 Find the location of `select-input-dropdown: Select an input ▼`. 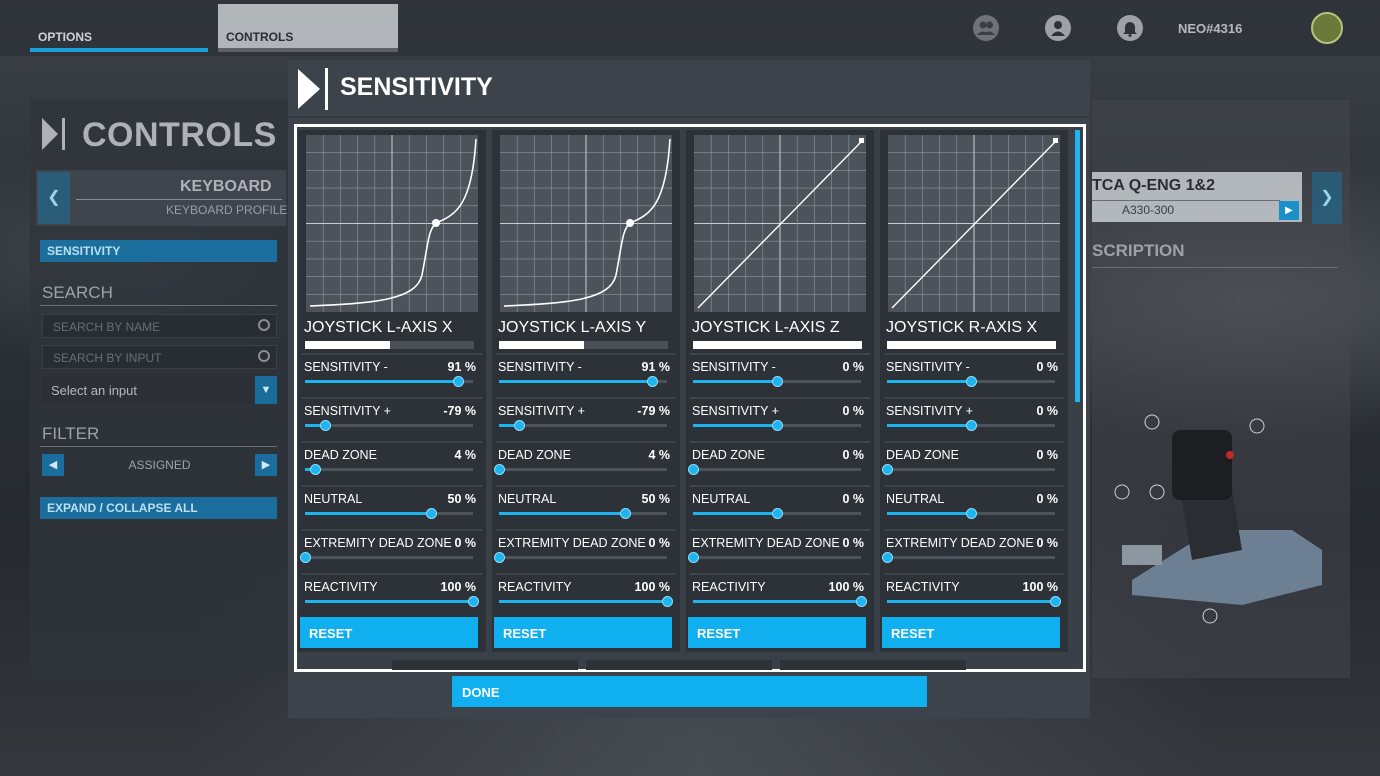

select-input-dropdown: Select an input ▼ is located at coordinates (159, 390).